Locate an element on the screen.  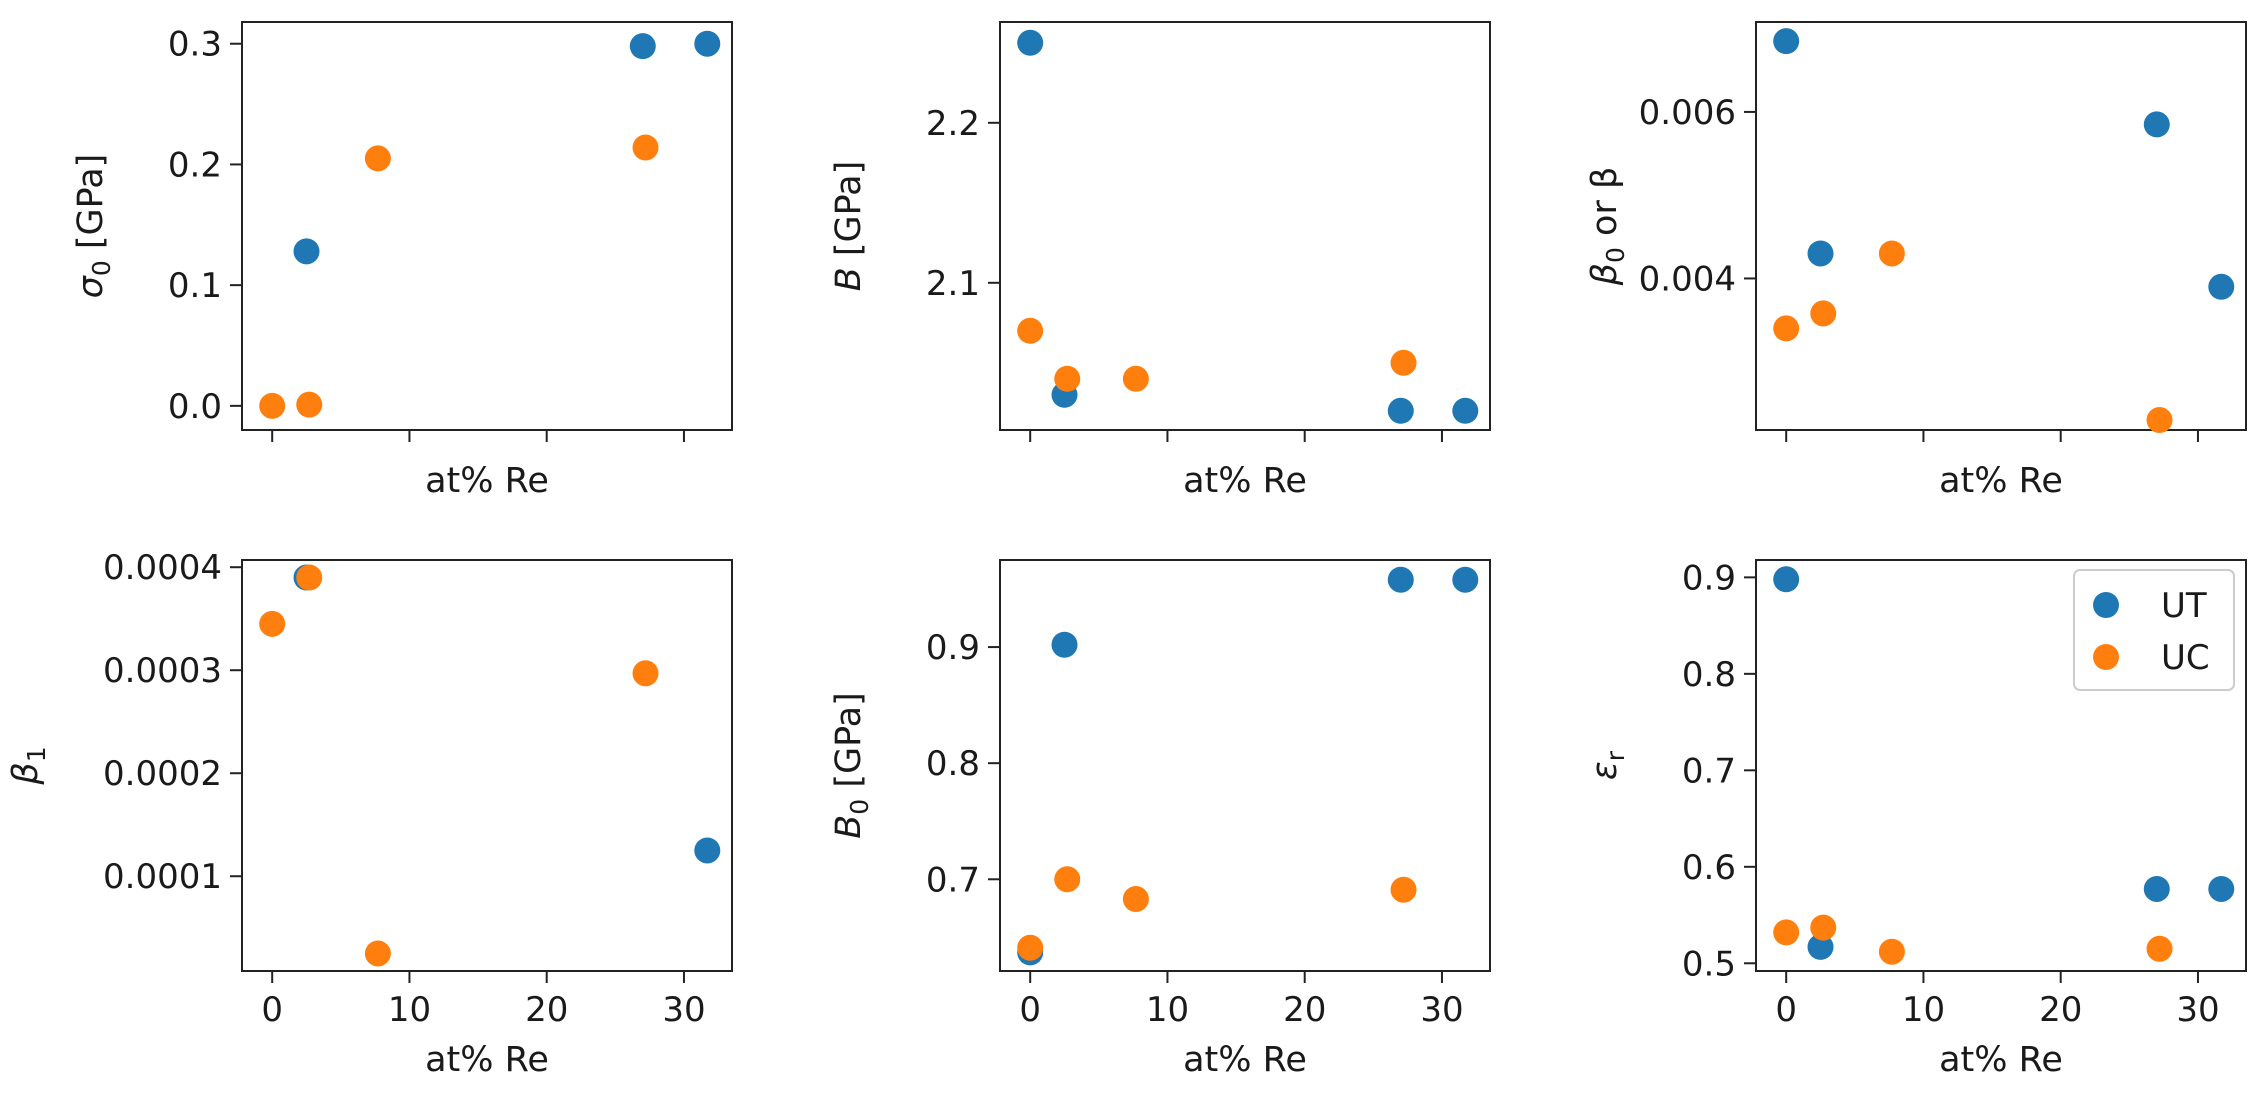
y-axis-label-symbol: β is located at coordinates (1605, 274).